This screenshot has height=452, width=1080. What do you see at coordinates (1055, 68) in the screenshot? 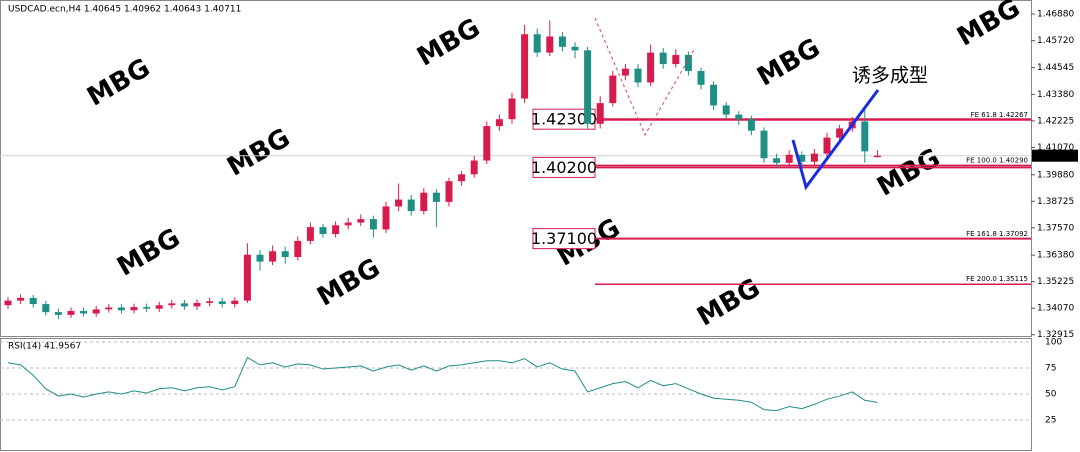
I see `y-tick-label: 1.44545` at bounding box center [1055, 68].